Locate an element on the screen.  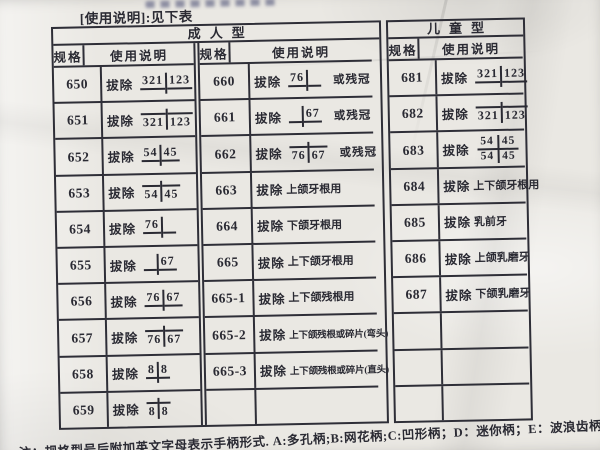
table-row: 665-3 拔除 上下颌残根或碎片(直头) is located at coordinates (297, 369).